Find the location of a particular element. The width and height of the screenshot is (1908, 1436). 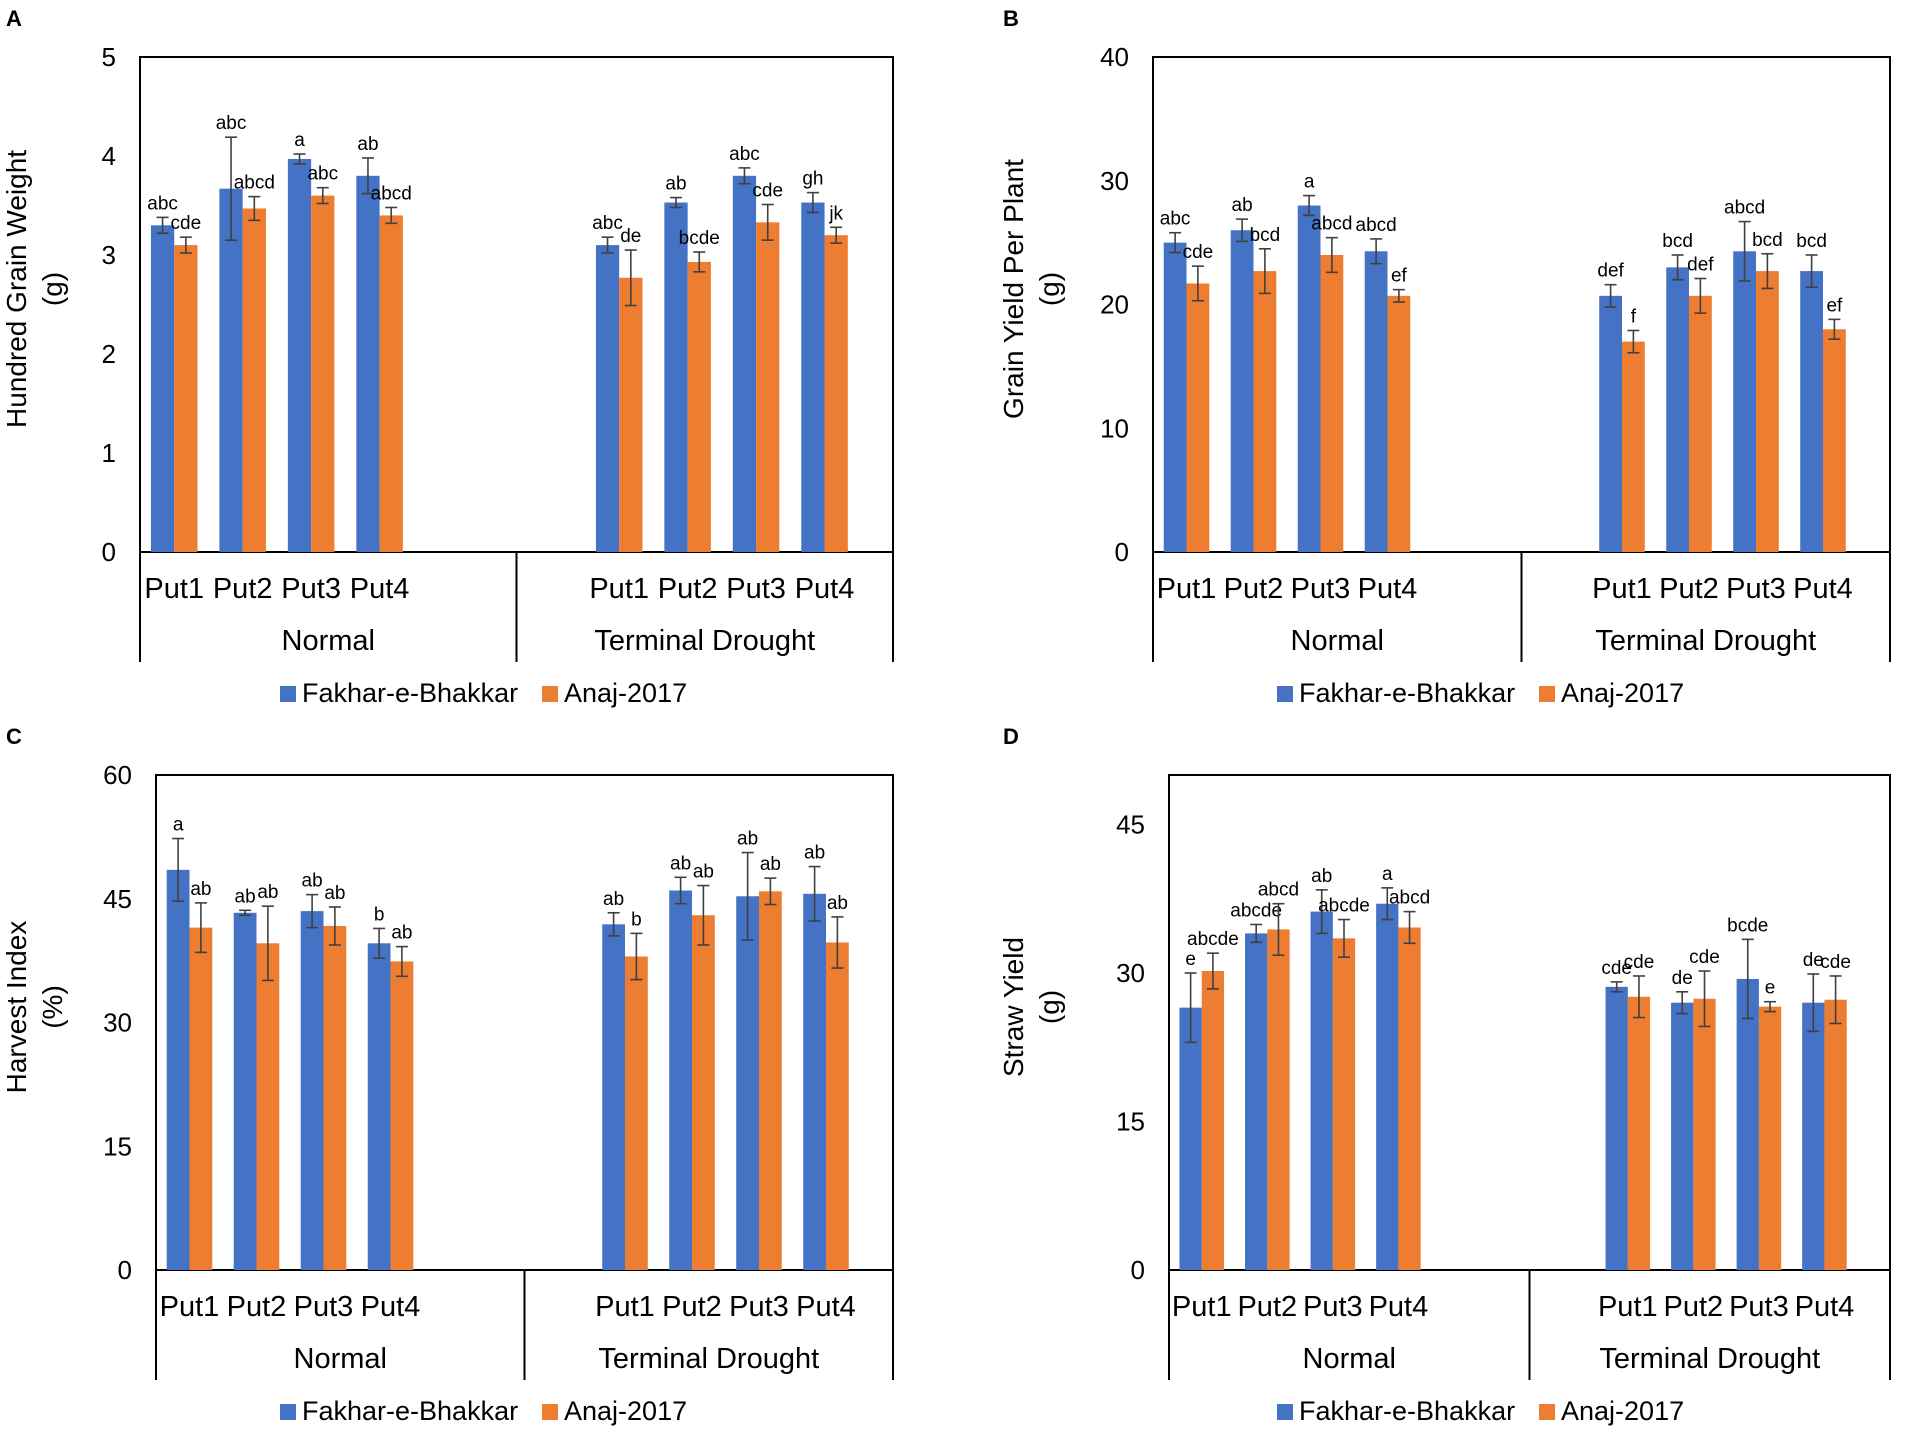

y-tick-label: 5 is located at coordinates (109, 57).